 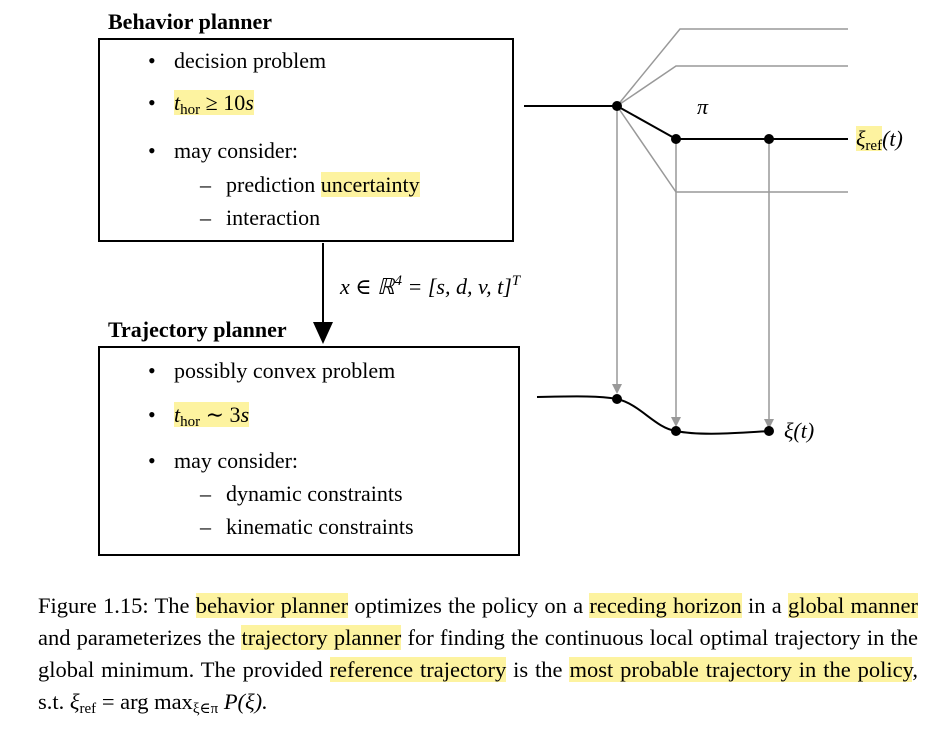 What do you see at coordinates (272, 370) in the screenshot?
I see `trajectory-item-convex: • possibly convex problem` at bounding box center [272, 370].